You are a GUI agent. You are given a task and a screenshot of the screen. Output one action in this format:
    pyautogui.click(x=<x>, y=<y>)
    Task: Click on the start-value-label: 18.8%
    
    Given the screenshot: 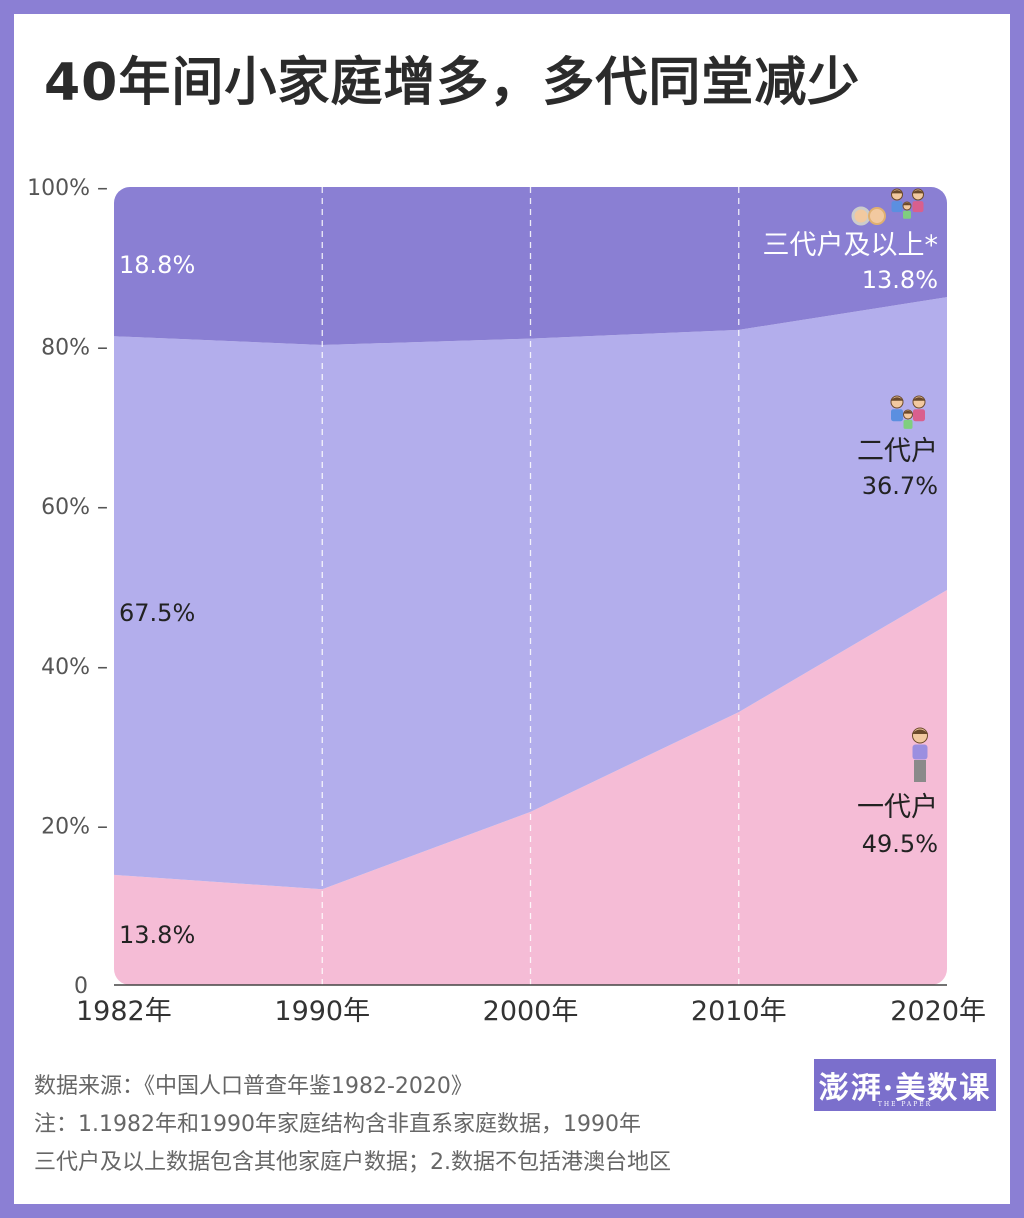 What is the action you would take?
    pyautogui.click(x=157, y=265)
    